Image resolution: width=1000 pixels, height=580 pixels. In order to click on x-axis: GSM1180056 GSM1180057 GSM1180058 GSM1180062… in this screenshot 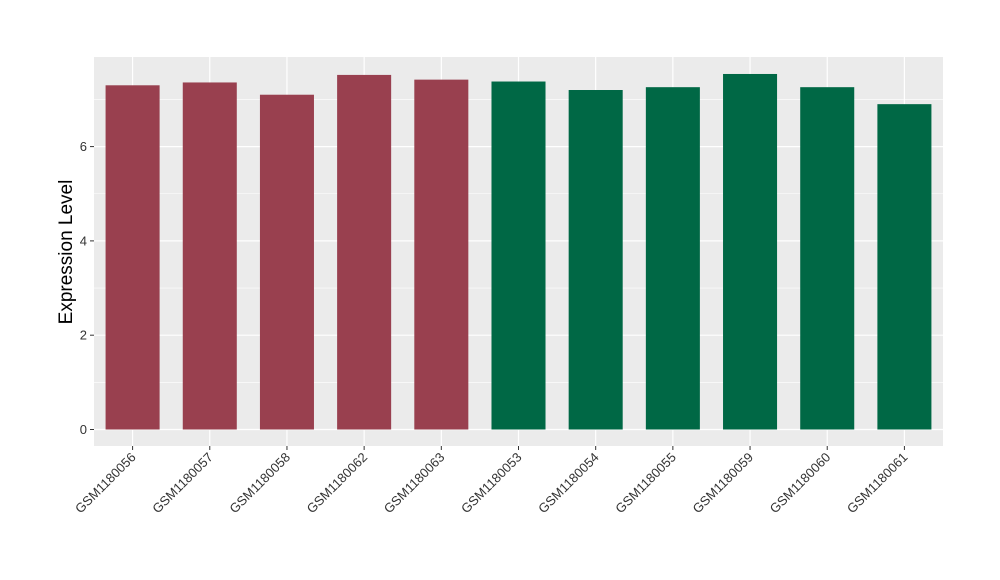, I will do `click(491, 481)`.